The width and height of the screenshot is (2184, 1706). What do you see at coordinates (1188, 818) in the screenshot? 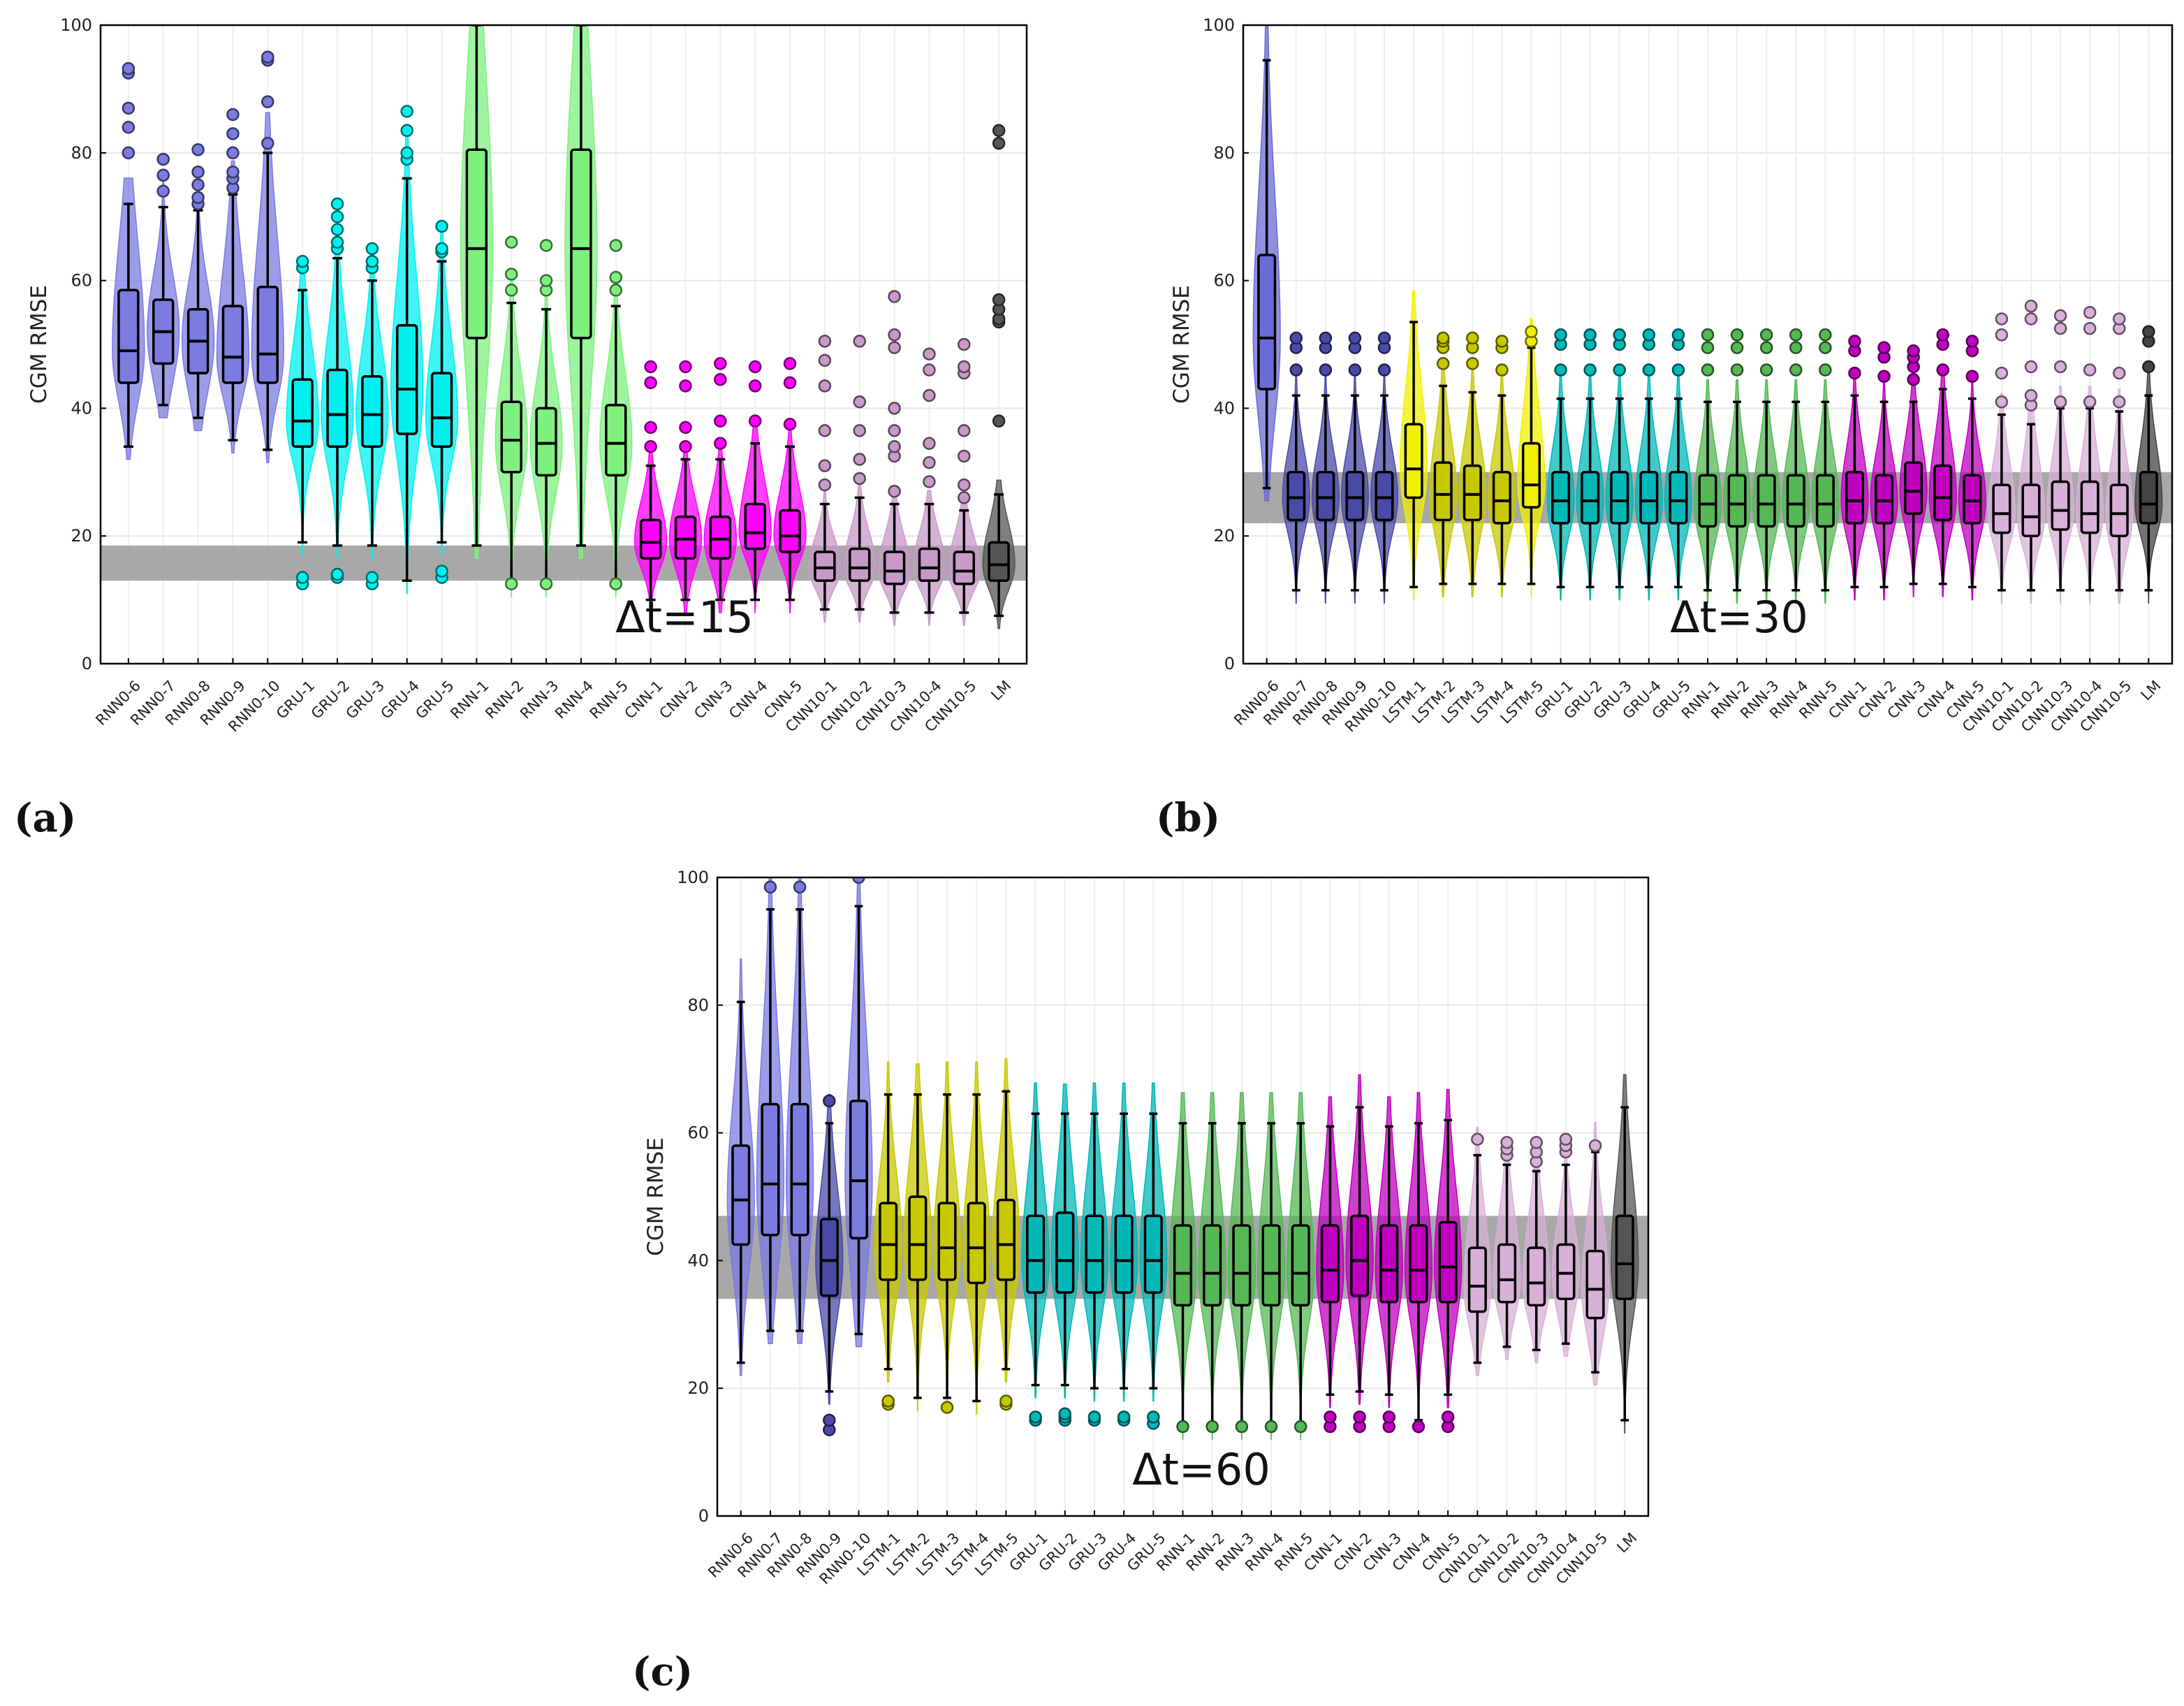
I see `panel-label: (b)` at bounding box center [1188, 818].